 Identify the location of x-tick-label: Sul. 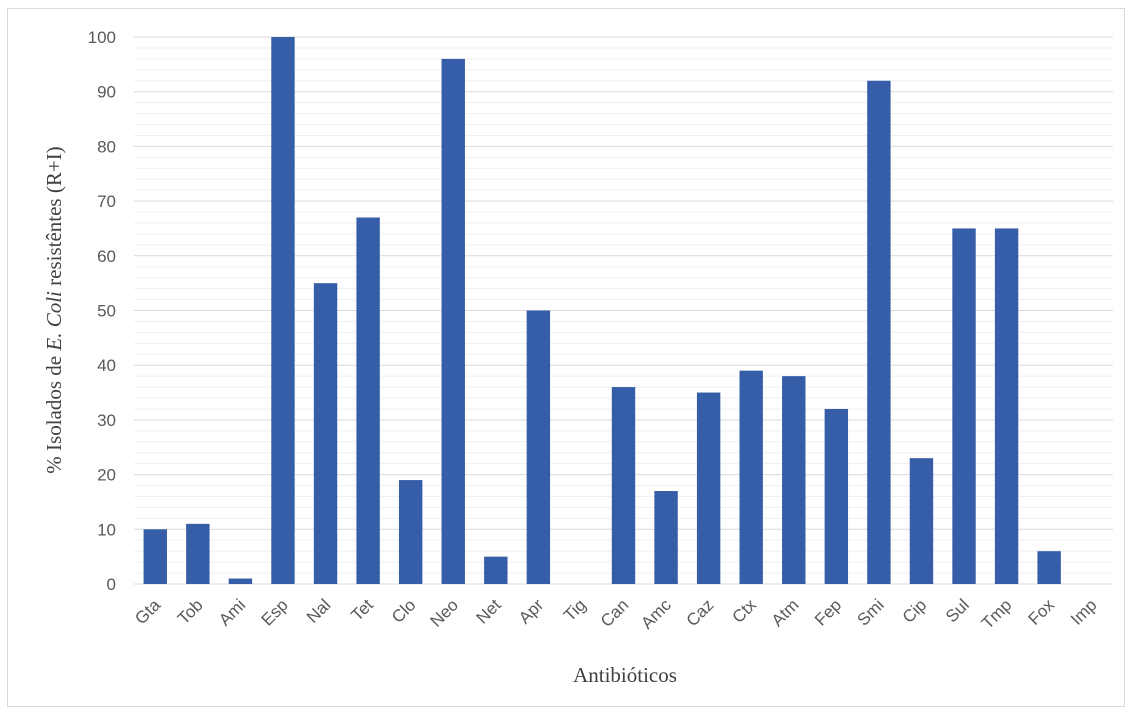
(957, 610).